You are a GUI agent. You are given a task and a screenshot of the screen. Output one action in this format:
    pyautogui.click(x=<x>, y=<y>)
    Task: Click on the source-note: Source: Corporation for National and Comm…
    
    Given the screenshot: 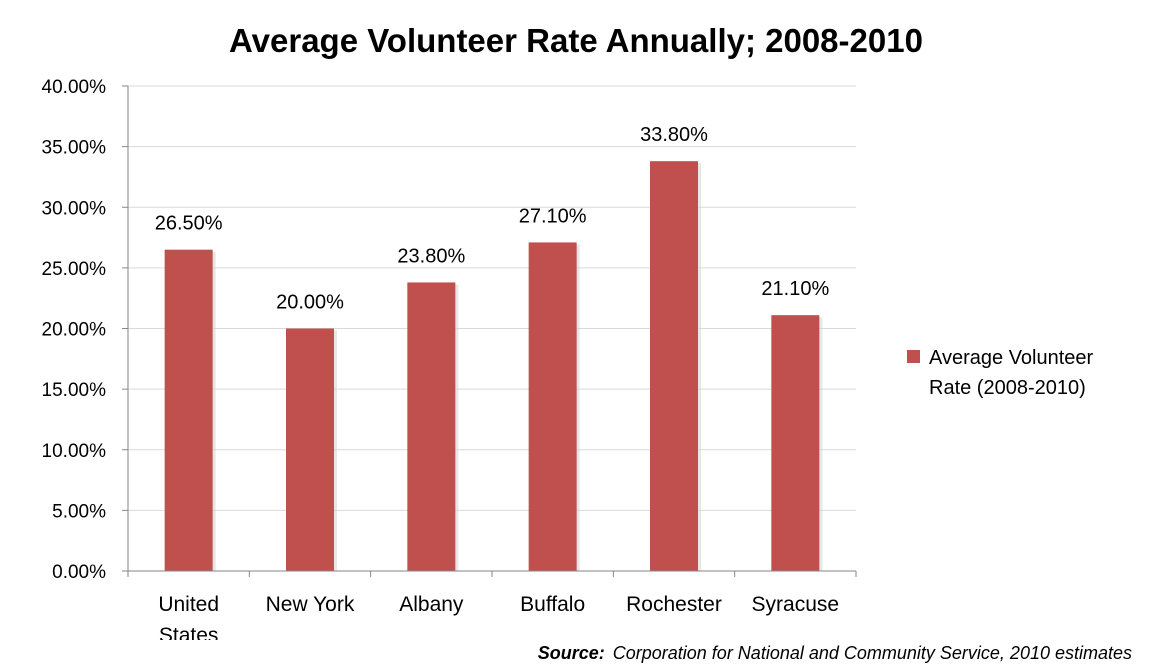 What is the action you would take?
    pyautogui.click(x=835, y=653)
    